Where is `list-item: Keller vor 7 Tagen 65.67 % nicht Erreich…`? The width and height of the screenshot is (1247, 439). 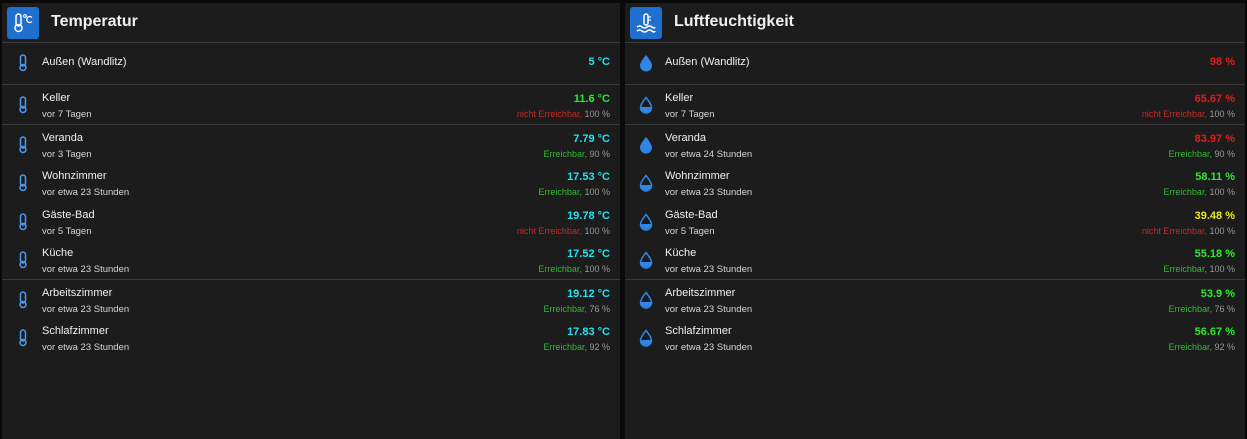
list-item: Keller vor 7 Tagen 65.67 % nicht Erreich… is located at coordinates (935, 104).